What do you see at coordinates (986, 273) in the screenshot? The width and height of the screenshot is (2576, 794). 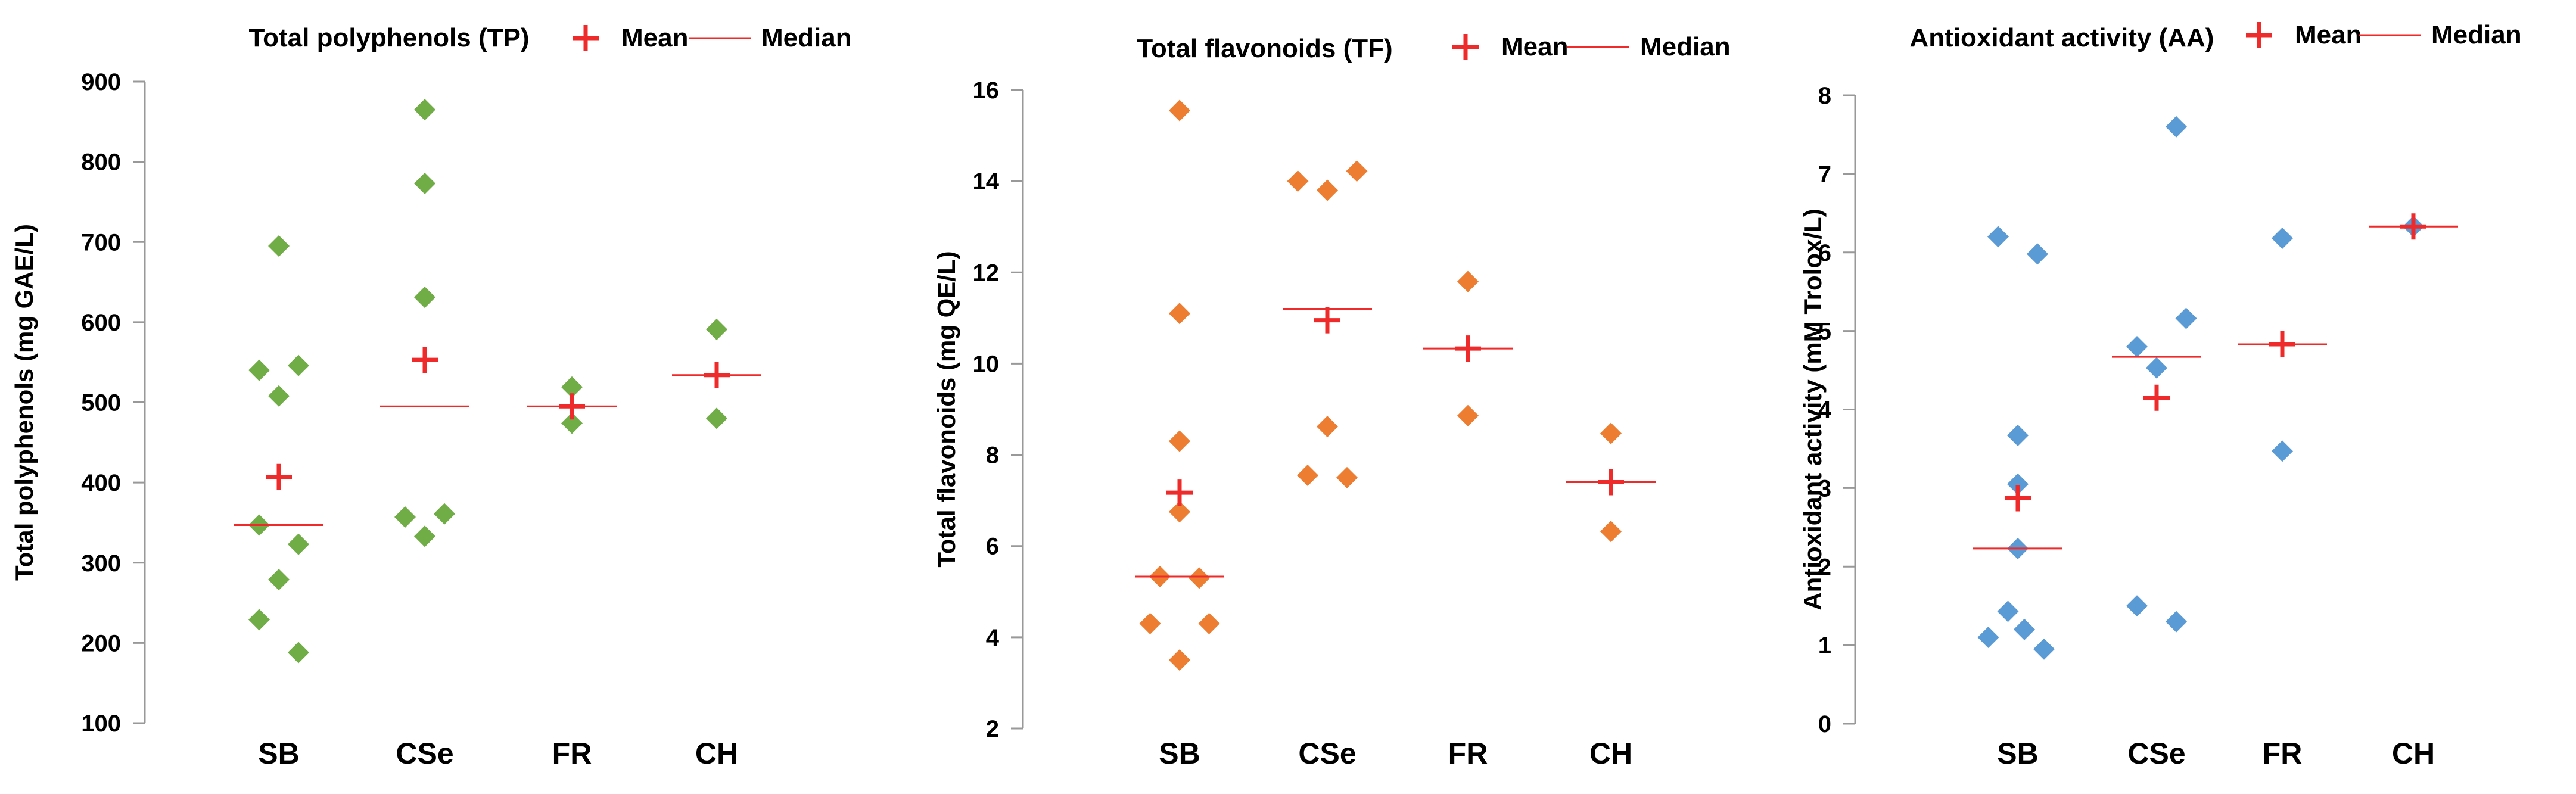 I see `y-tick-label: 12` at bounding box center [986, 273].